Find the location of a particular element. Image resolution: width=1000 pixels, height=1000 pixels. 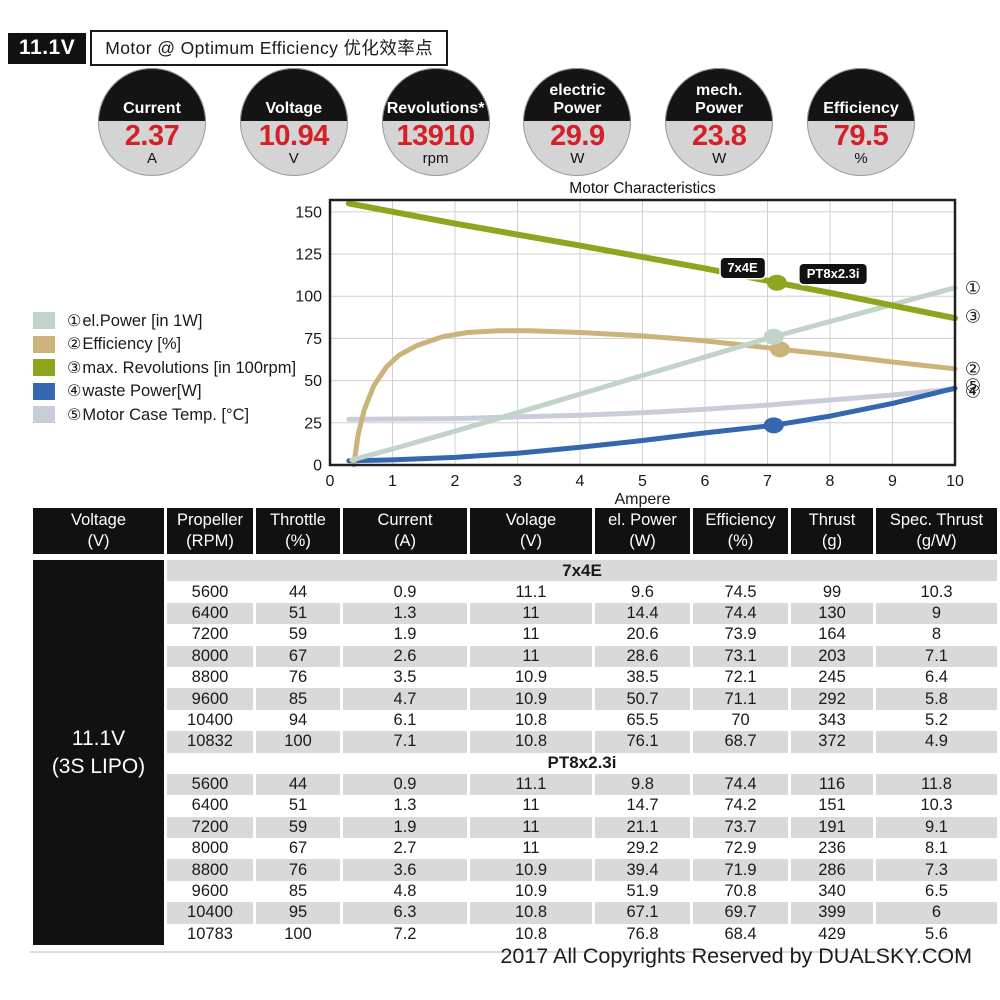

table-cell: 73.9 is located at coordinates (740, 635).